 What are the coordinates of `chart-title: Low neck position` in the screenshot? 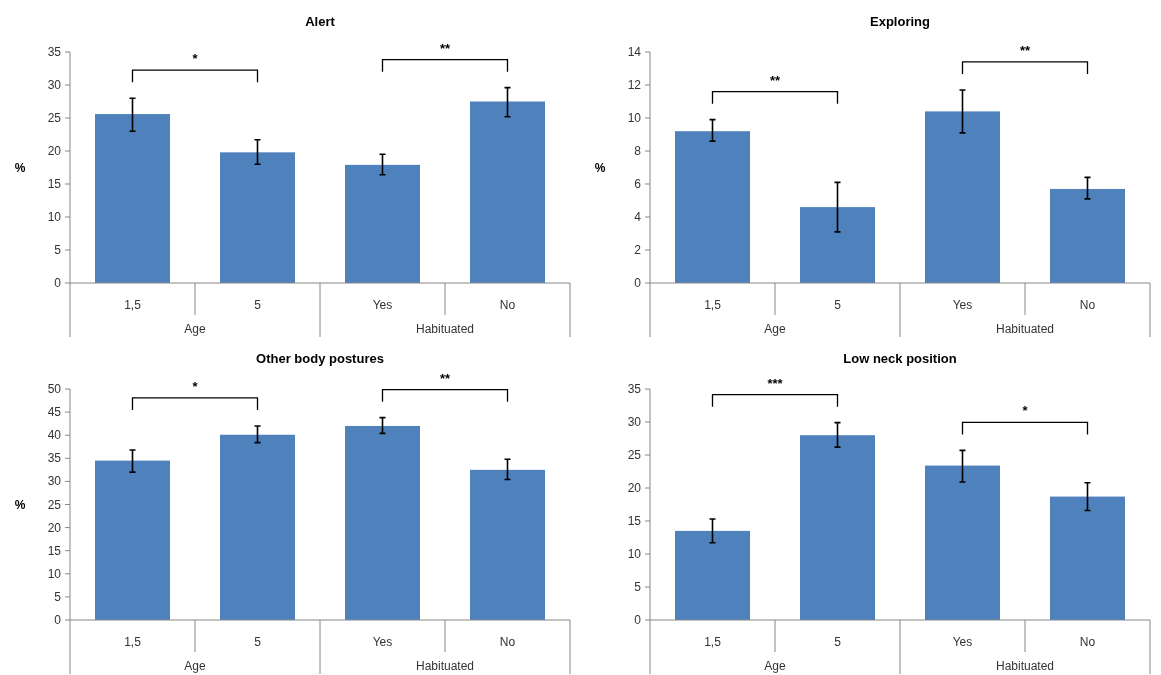 It's located at (900, 358).